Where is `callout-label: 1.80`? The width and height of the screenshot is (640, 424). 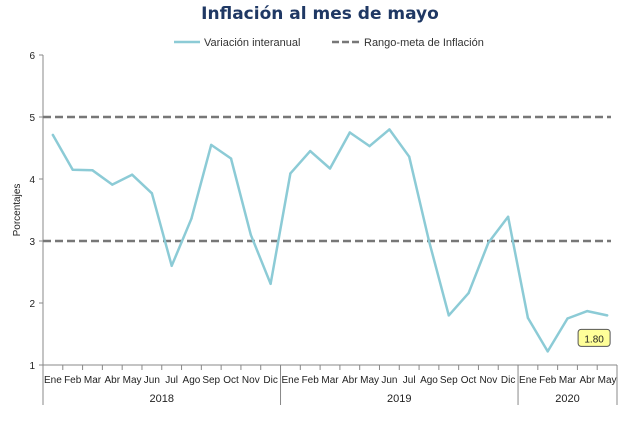
callout-label: 1.80 is located at coordinates (594, 339).